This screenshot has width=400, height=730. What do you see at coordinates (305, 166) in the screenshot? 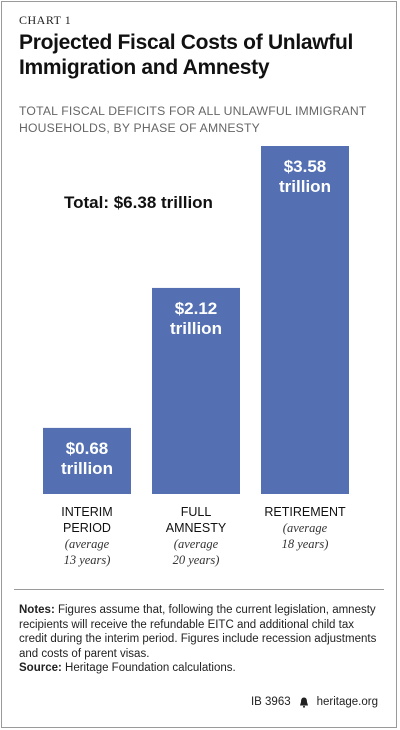
I see `bar-value-label: $3.58` at bounding box center [305, 166].